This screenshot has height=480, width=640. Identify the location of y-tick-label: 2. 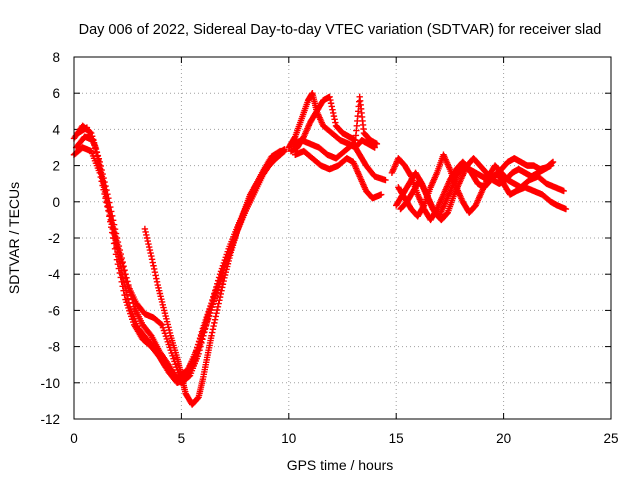
(56, 166).